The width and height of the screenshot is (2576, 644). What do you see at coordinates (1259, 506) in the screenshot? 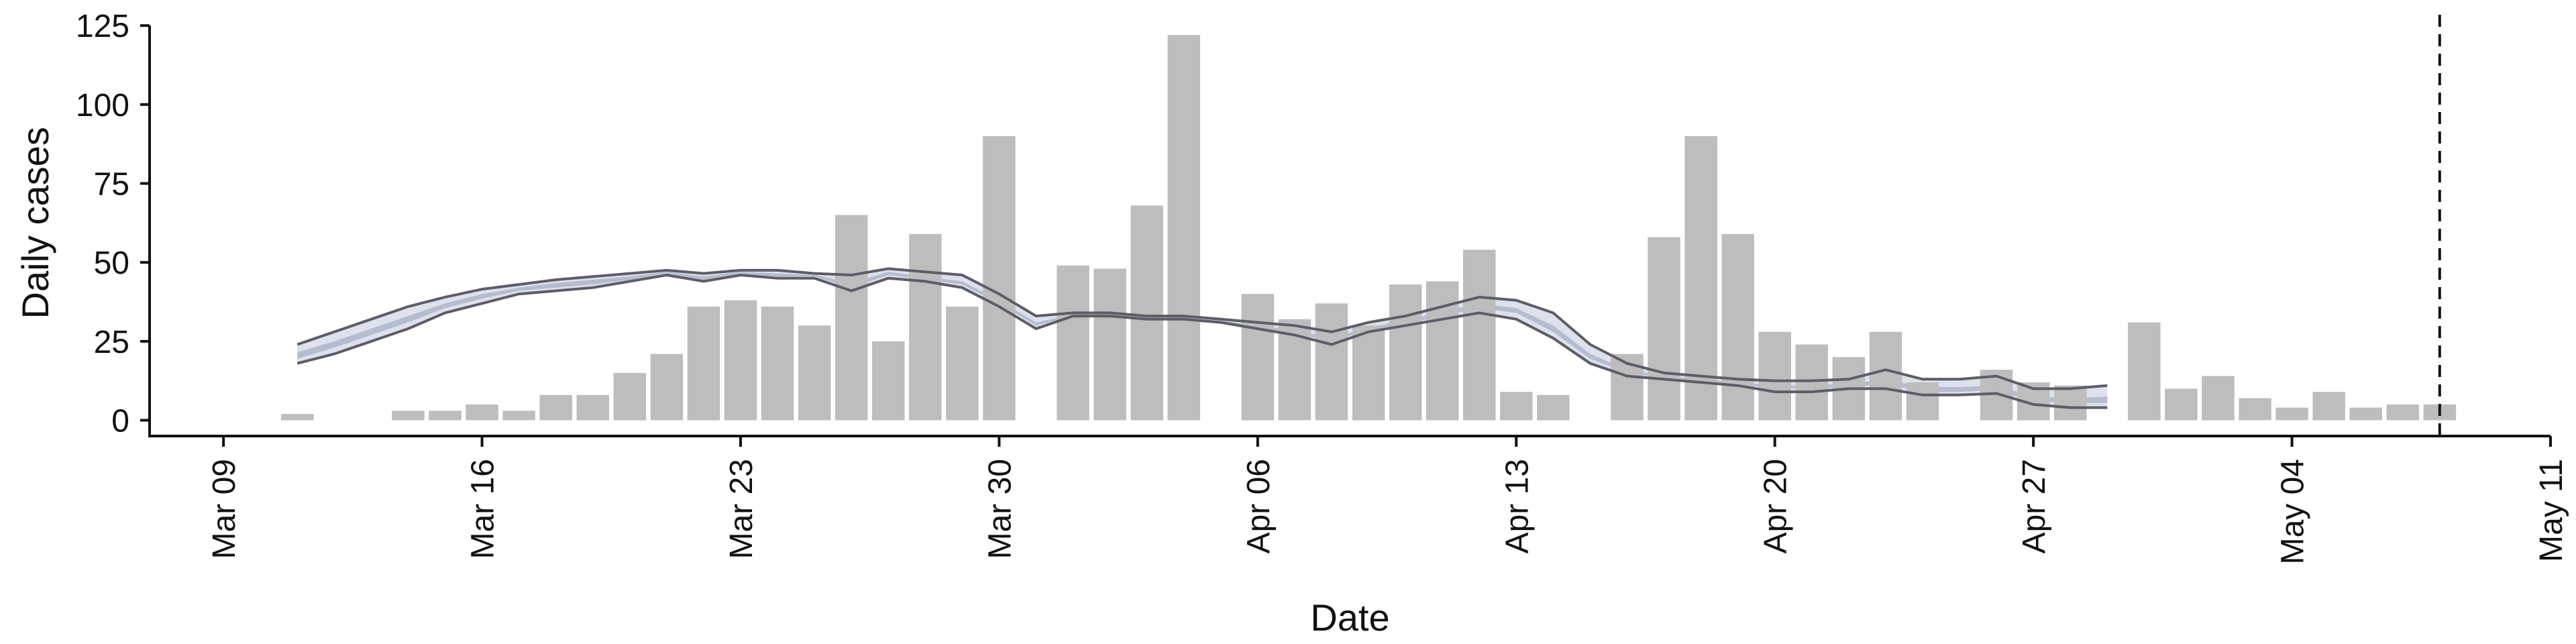
I see `x-tick-label: Apr 06` at bounding box center [1259, 506].